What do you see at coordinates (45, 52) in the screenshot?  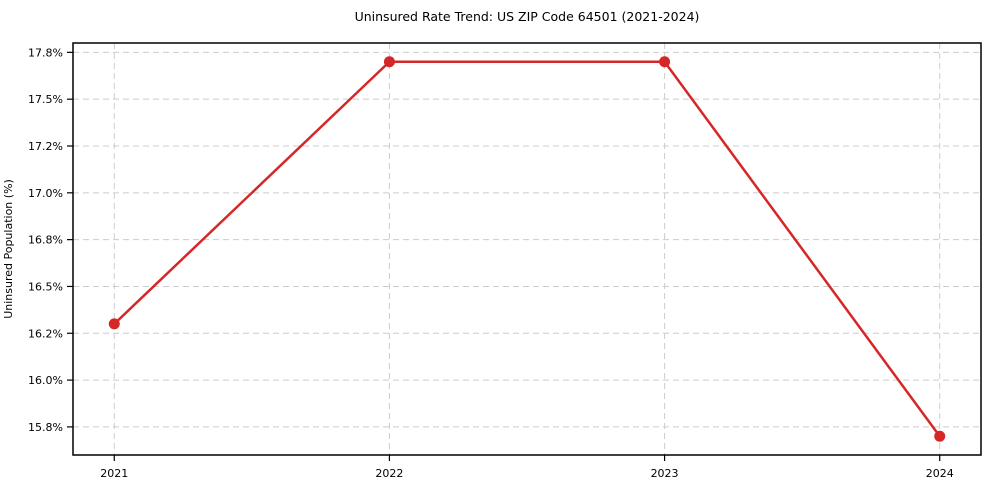 I see `y-tick-label: 17.8%` at bounding box center [45, 52].